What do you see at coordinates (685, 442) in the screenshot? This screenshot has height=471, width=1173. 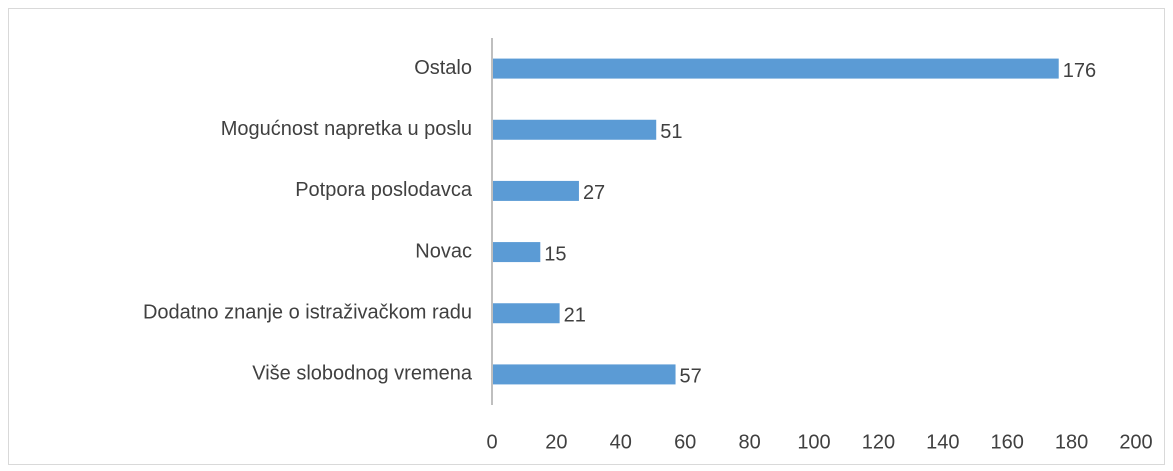 I see `x-tick-label: 60` at bounding box center [685, 442].